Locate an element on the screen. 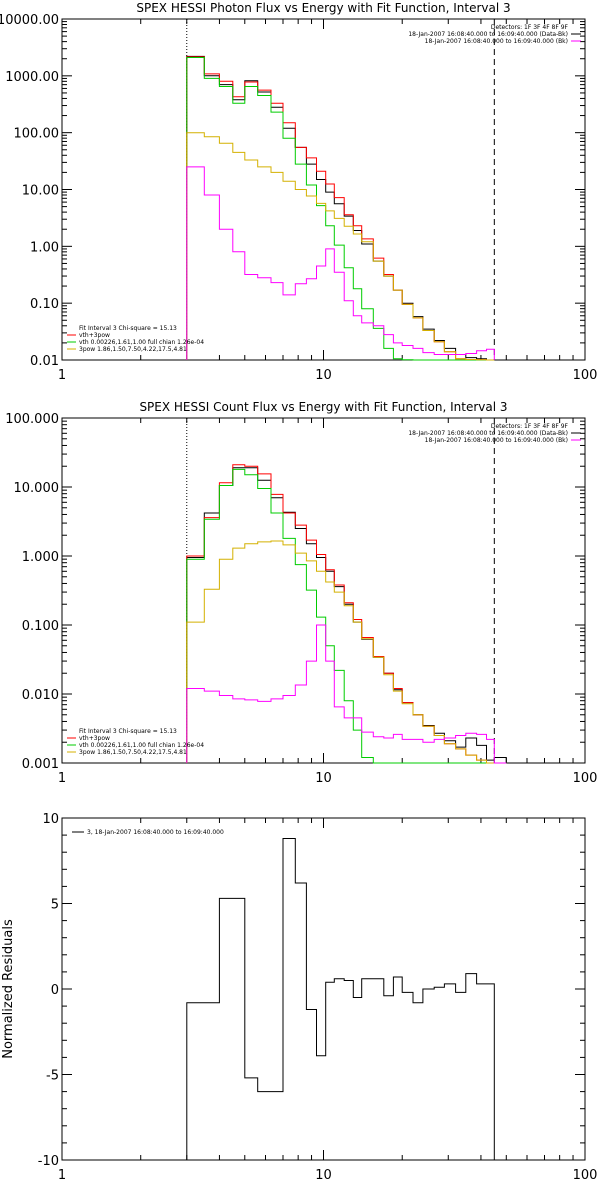 The width and height of the screenshot is (600, 1200). y-tick-label: 1.000 is located at coordinates (40, 557).